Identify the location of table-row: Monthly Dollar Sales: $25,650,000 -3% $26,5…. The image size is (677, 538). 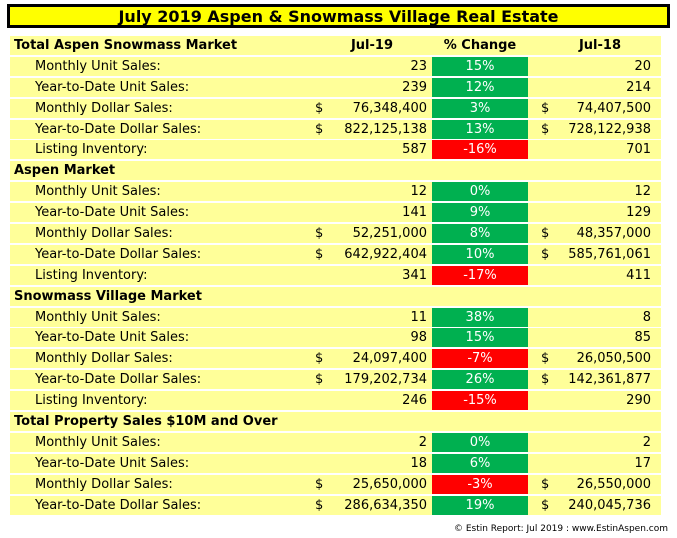
(335, 484).